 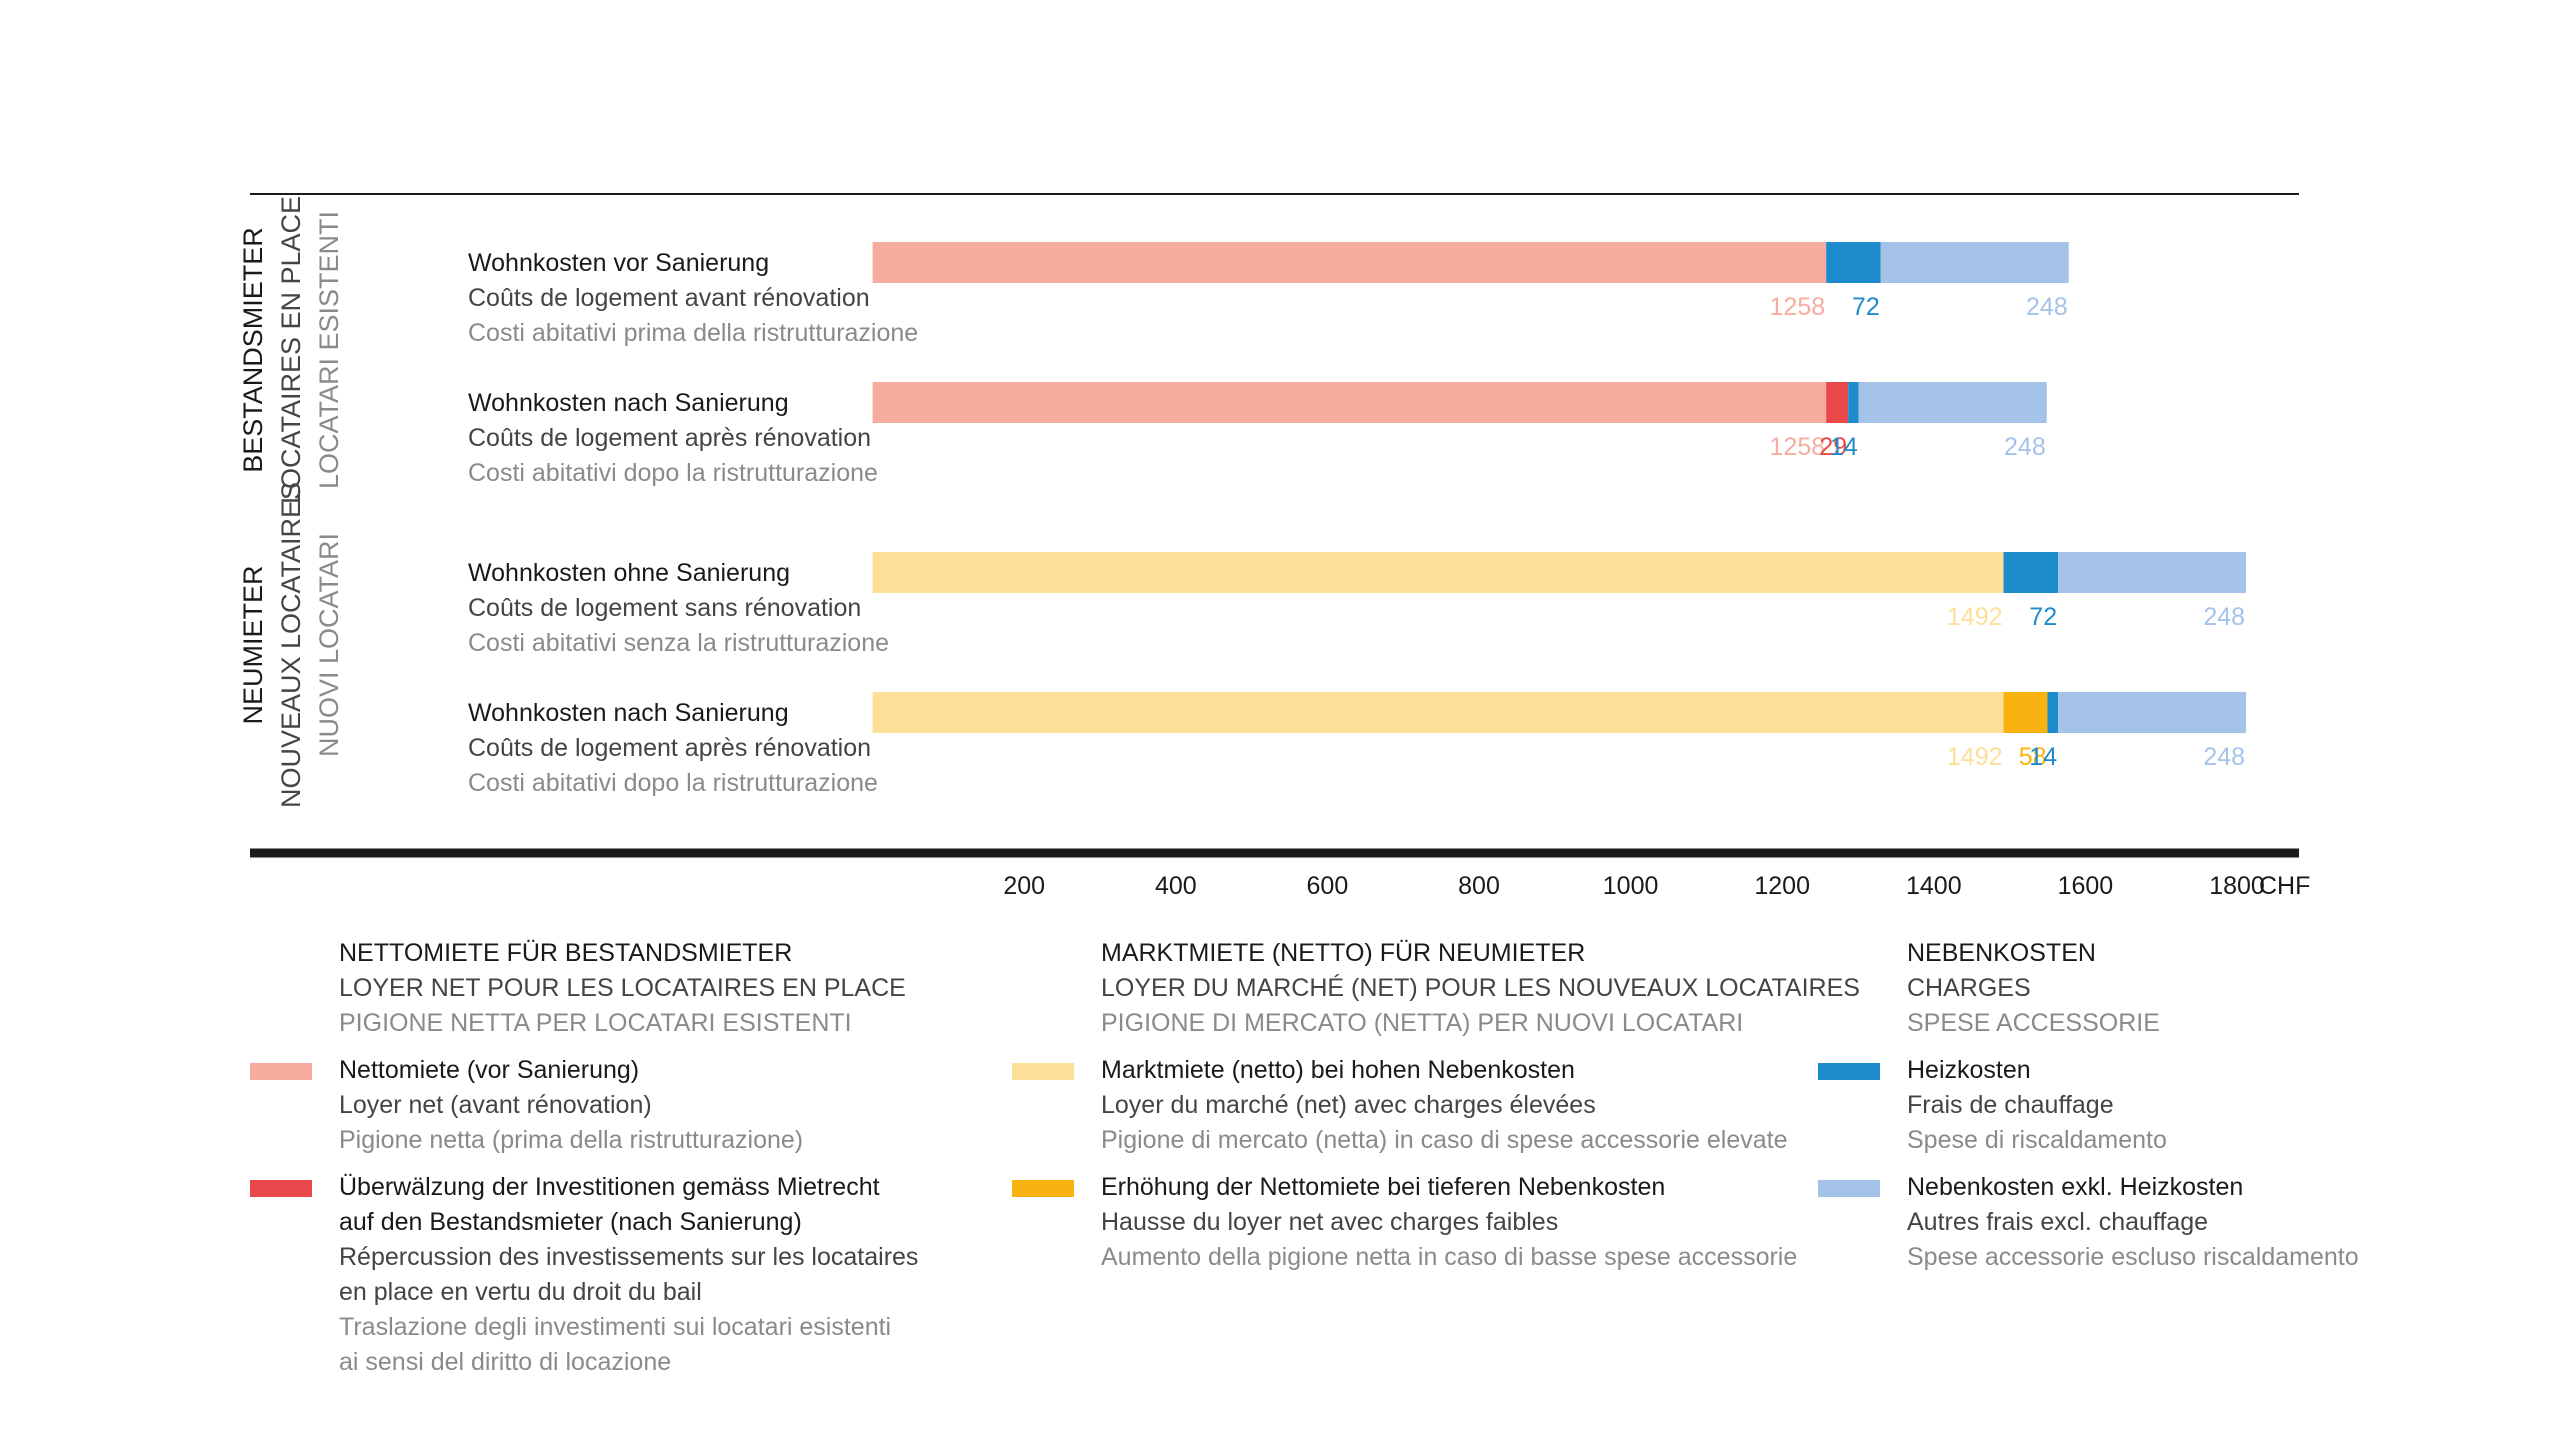 I want to click on legend-item-text: Nebenkosten exkl. Heizkosten, so click(x=2075, y=1187).